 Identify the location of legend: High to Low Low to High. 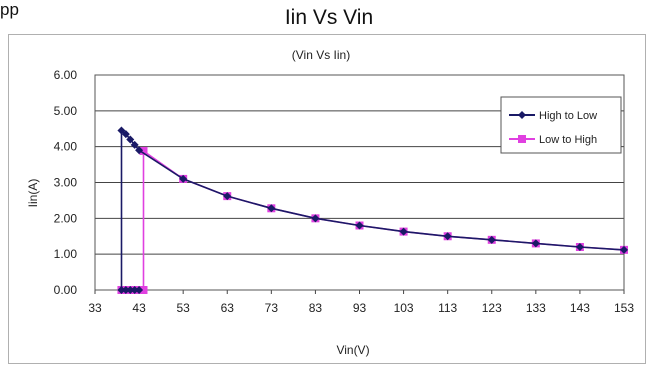
(561, 125).